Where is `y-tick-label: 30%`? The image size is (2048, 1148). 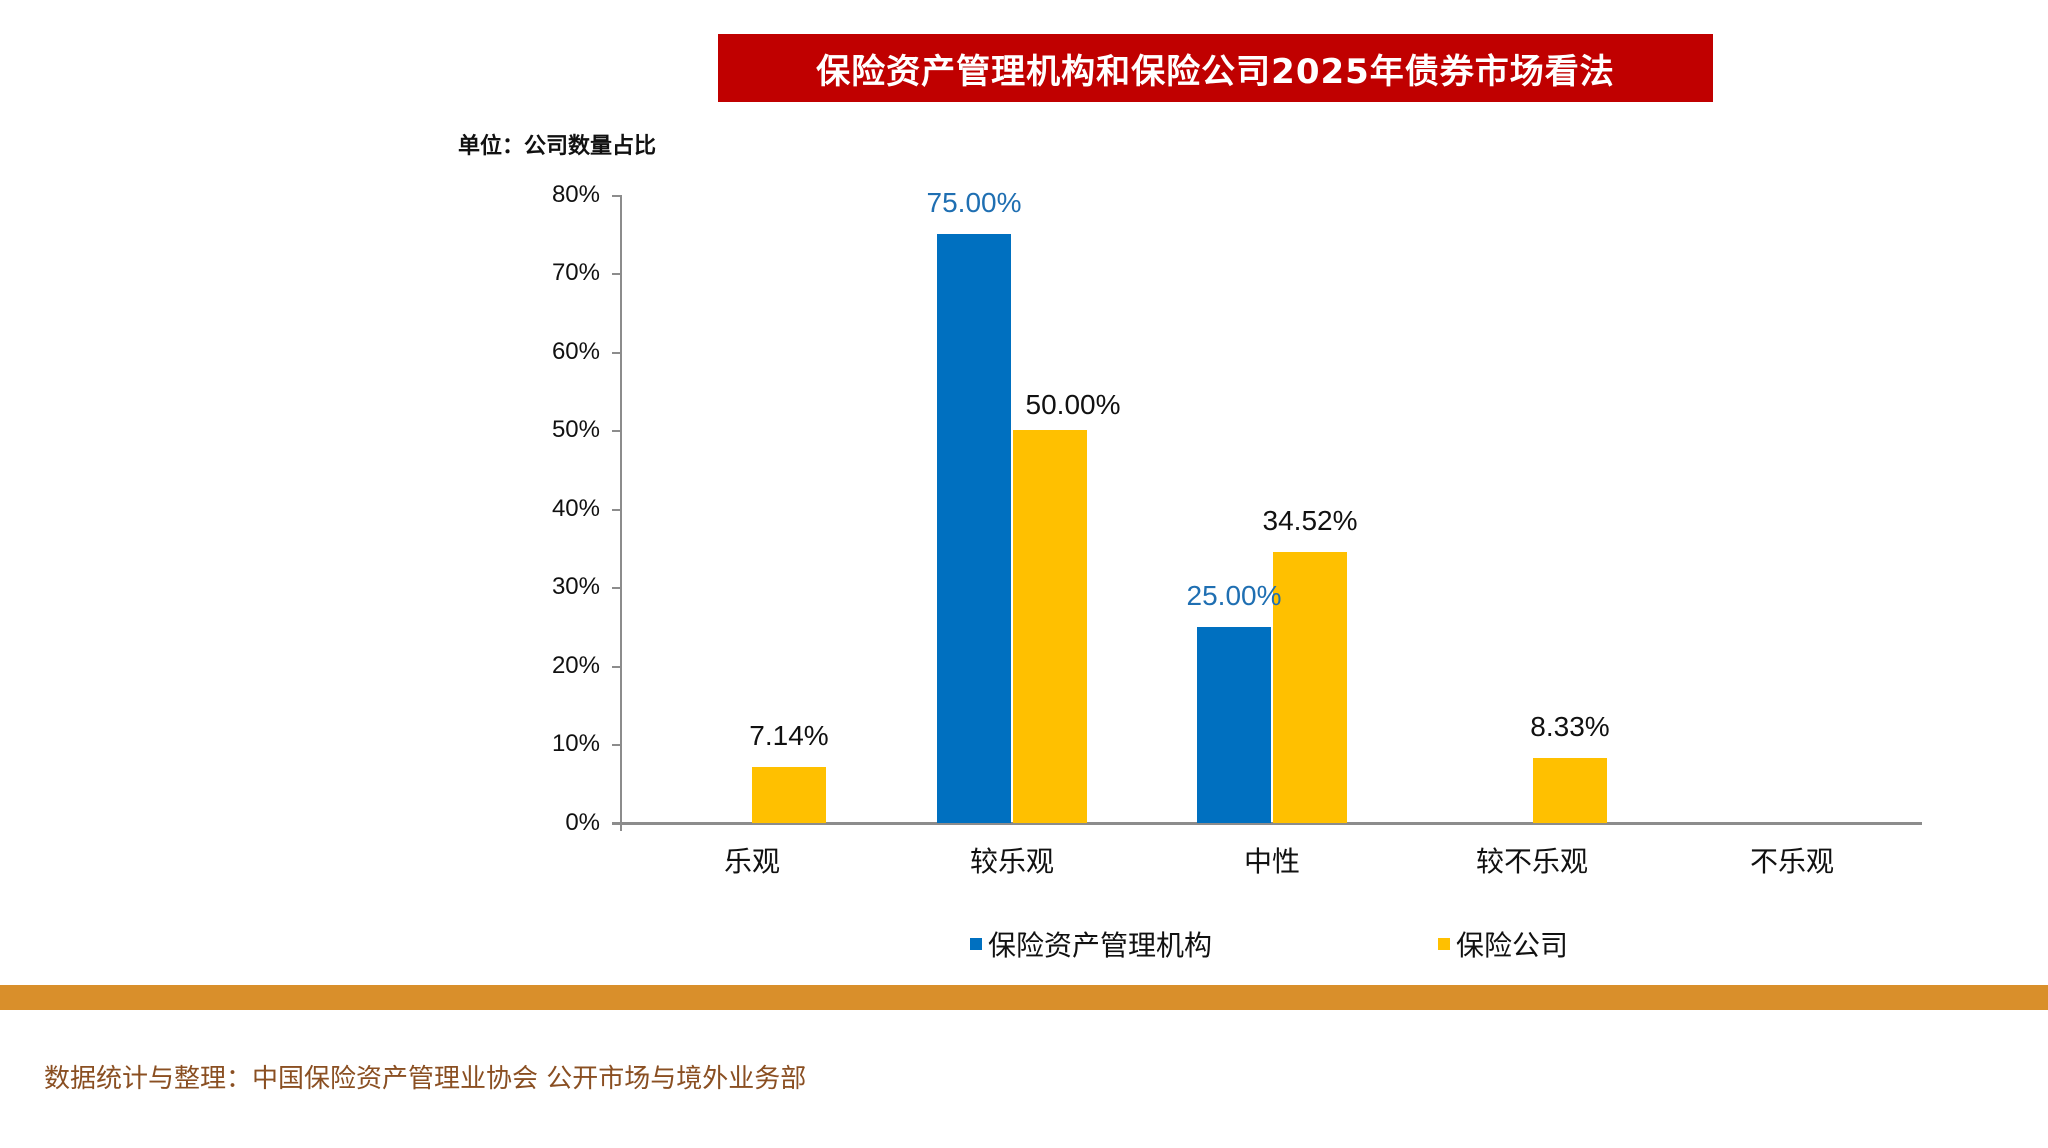 y-tick-label: 30% is located at coordinates (575, 586).